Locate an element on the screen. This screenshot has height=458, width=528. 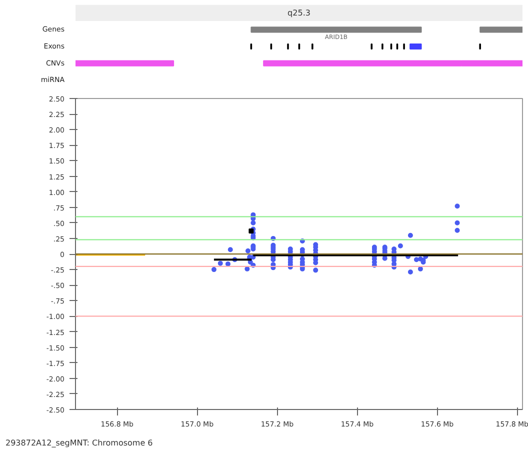
data-label: q25.3 is located at coordinates (299, 13).